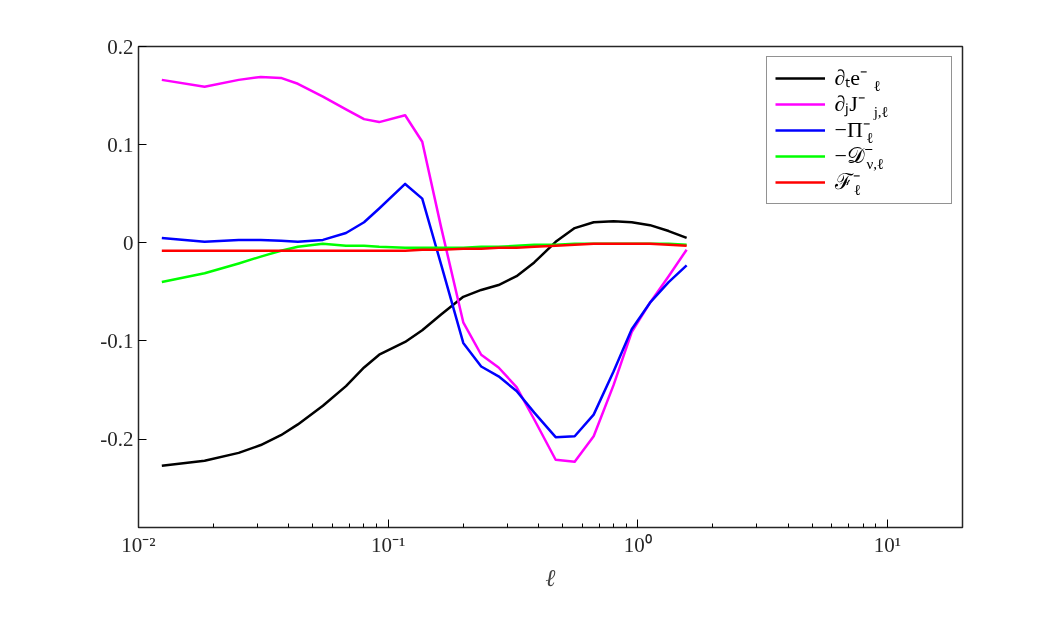 The image size is (1063, 625). What do you see at coordinates (128, 242) in the screenshot?
I see `y-tick-label: 0` at bounding box center [128, 242].